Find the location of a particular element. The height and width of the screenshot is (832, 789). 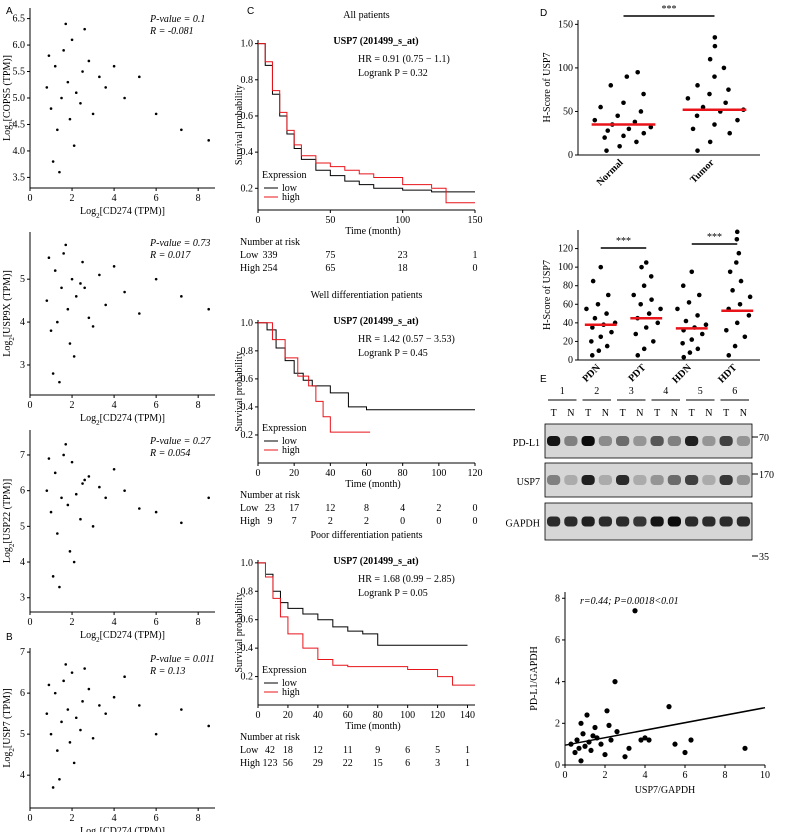

x-axis-label-part: [CD274 (TPM)] is located at coordinates (132, 829).